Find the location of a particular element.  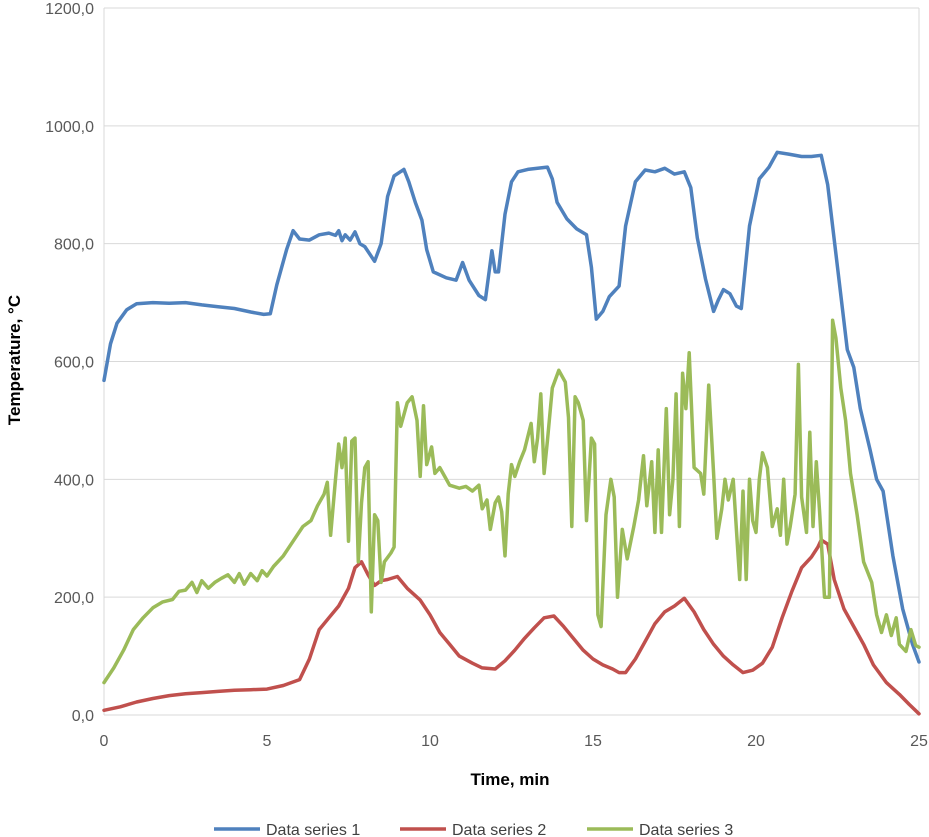

x-tick-label: 20 is located at coordinates (756, 741).